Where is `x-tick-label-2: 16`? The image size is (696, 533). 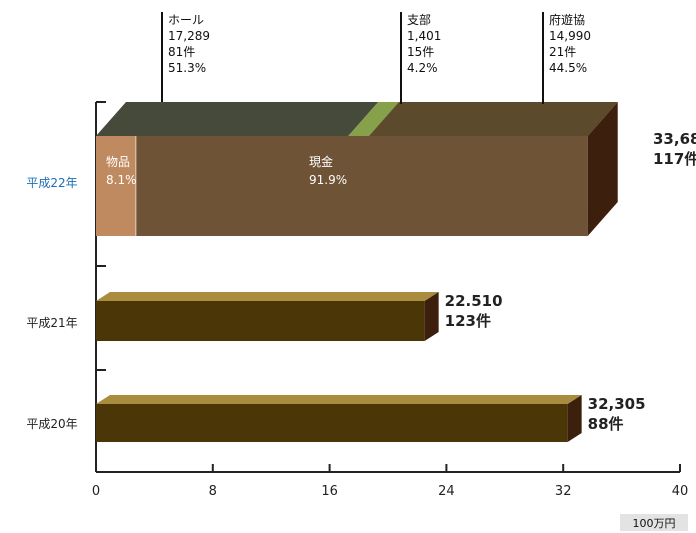 x-tick-label-2: 16 is located at coordinates (329, 491).